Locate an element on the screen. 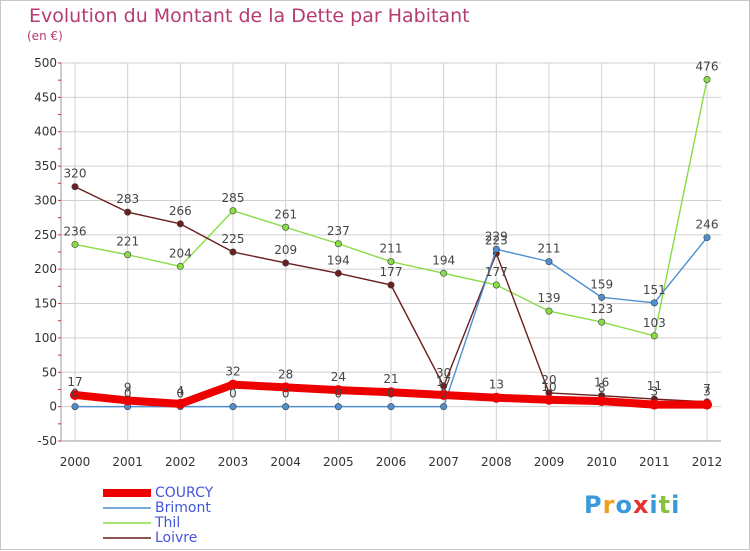  data-label-loivre: 11 is located at coordinates (654, 386).